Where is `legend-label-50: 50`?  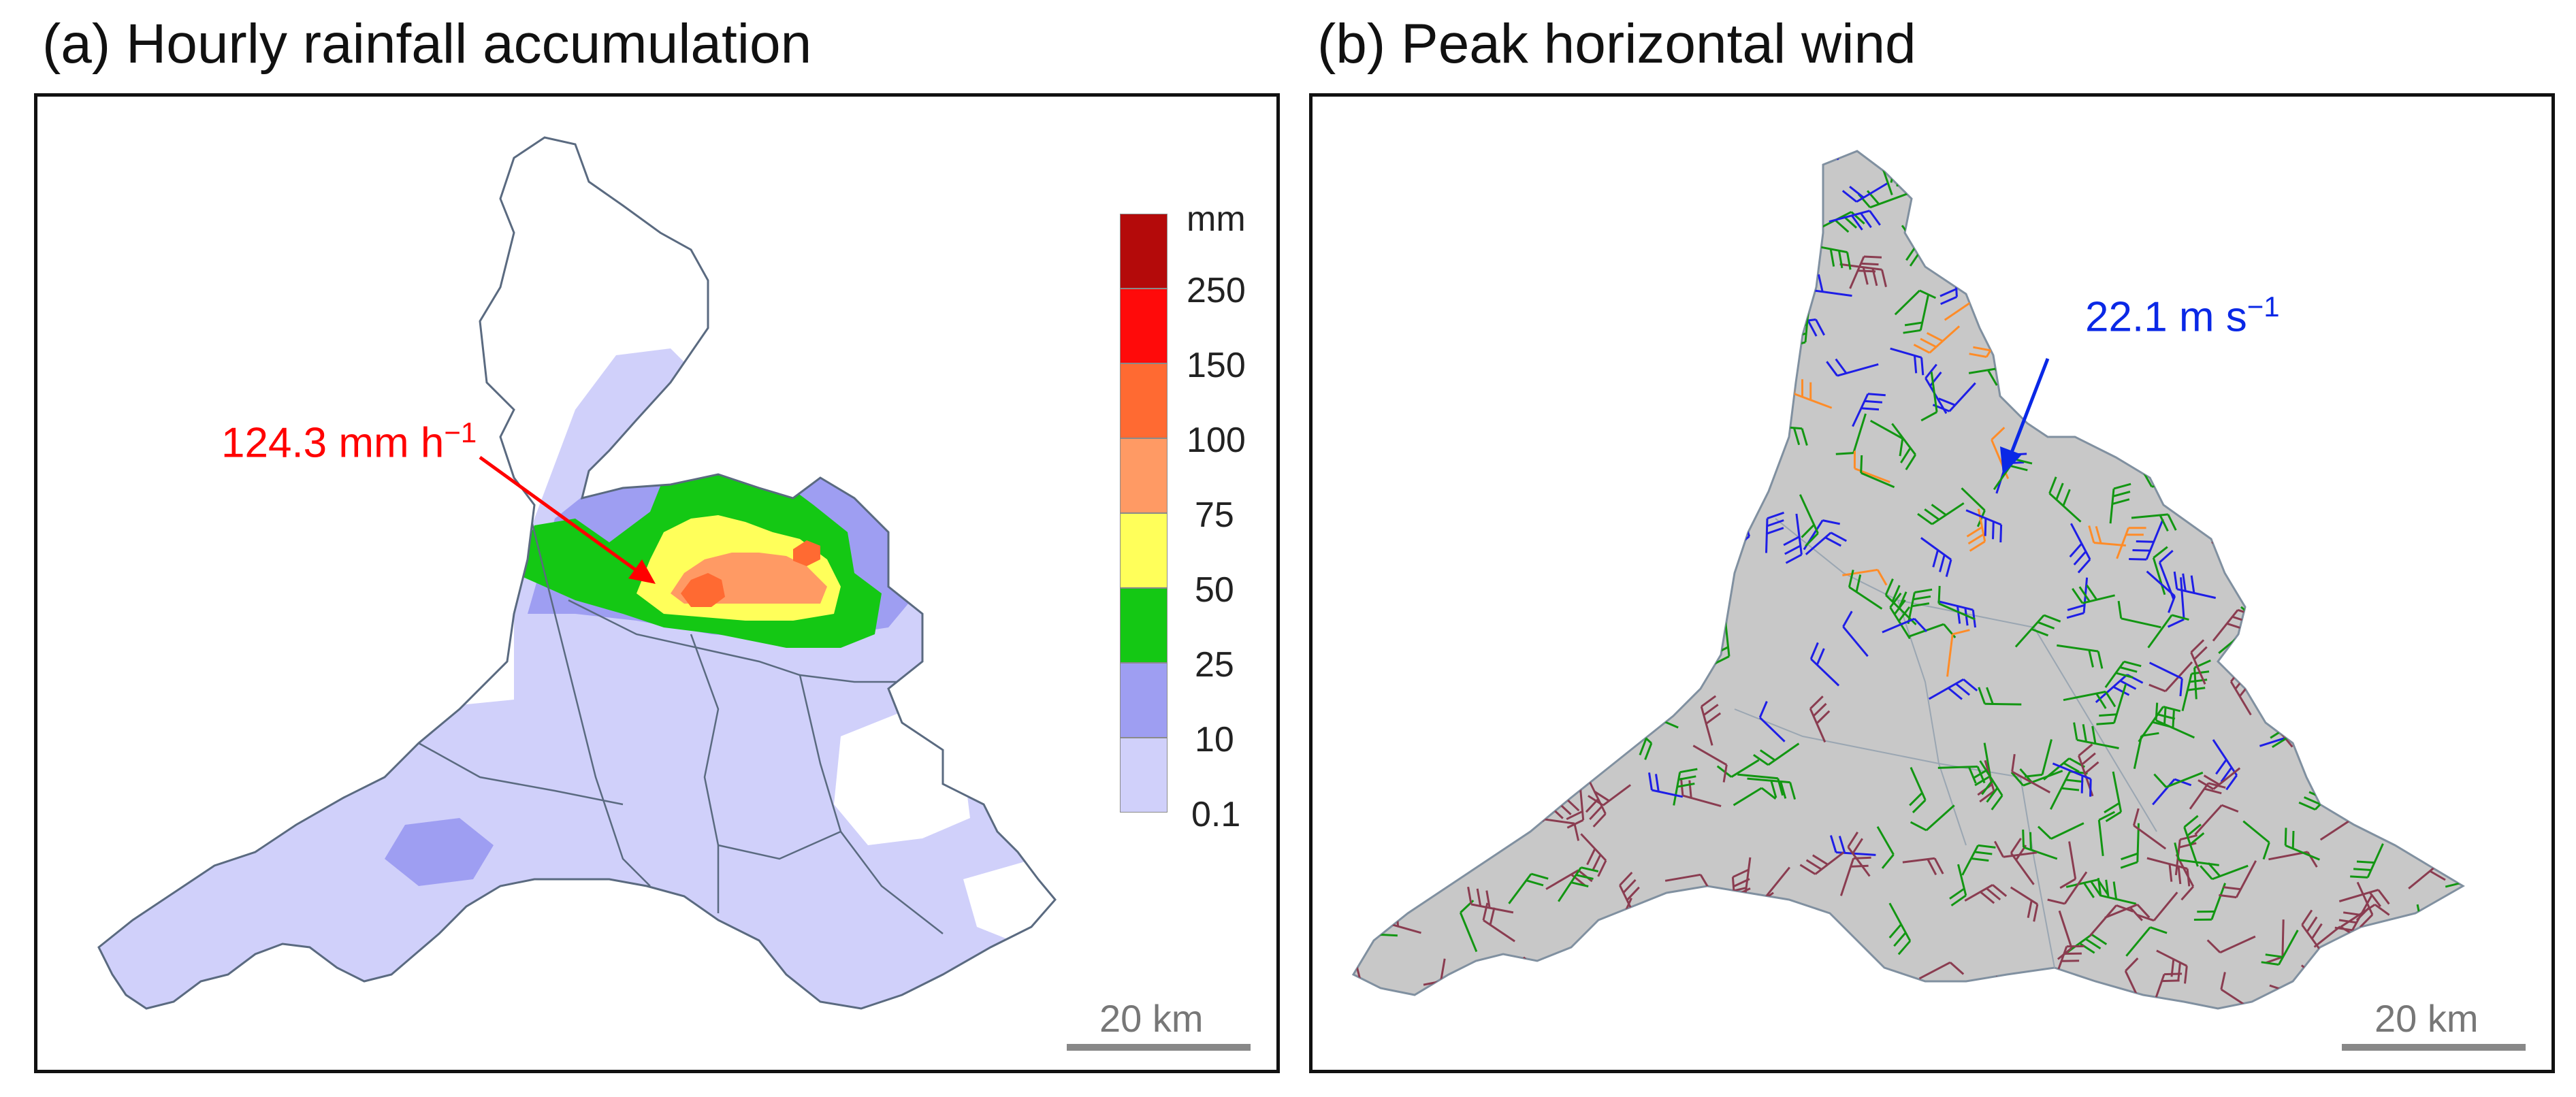
legend-label-50: 50 is located at coordinates (1215, 590).